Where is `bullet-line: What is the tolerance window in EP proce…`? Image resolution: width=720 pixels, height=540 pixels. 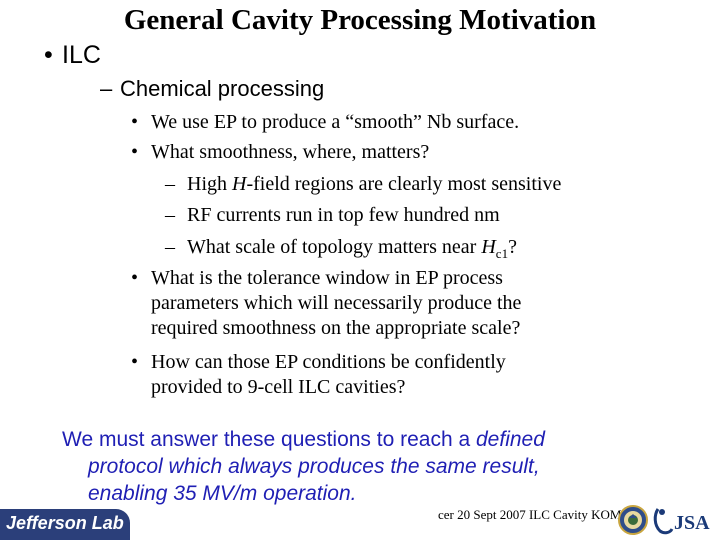 bullet-line: What is the tolerance window in EP proce… is located at coordinates (327, 278).